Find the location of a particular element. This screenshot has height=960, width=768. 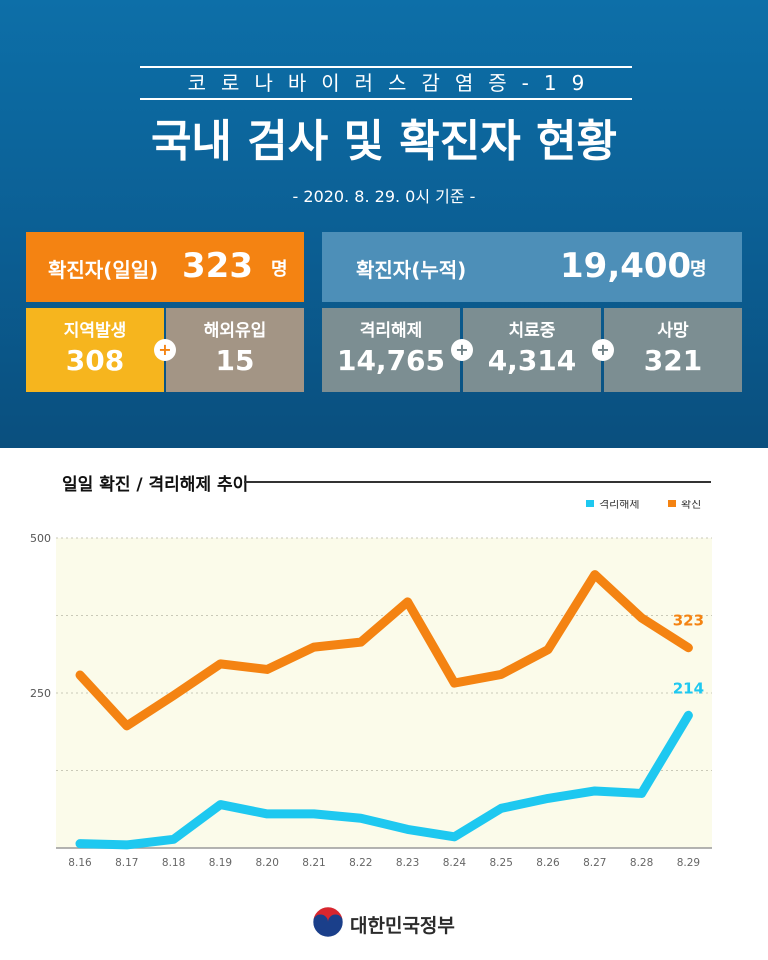

x-tick-label: 8.22 is located at coordinates (360, 863).